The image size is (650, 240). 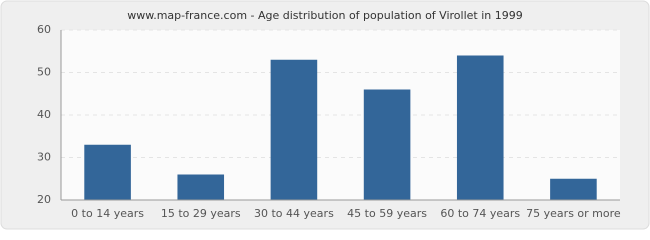 I want to click on y-tick-label: 30, so click(x=44, y=157).